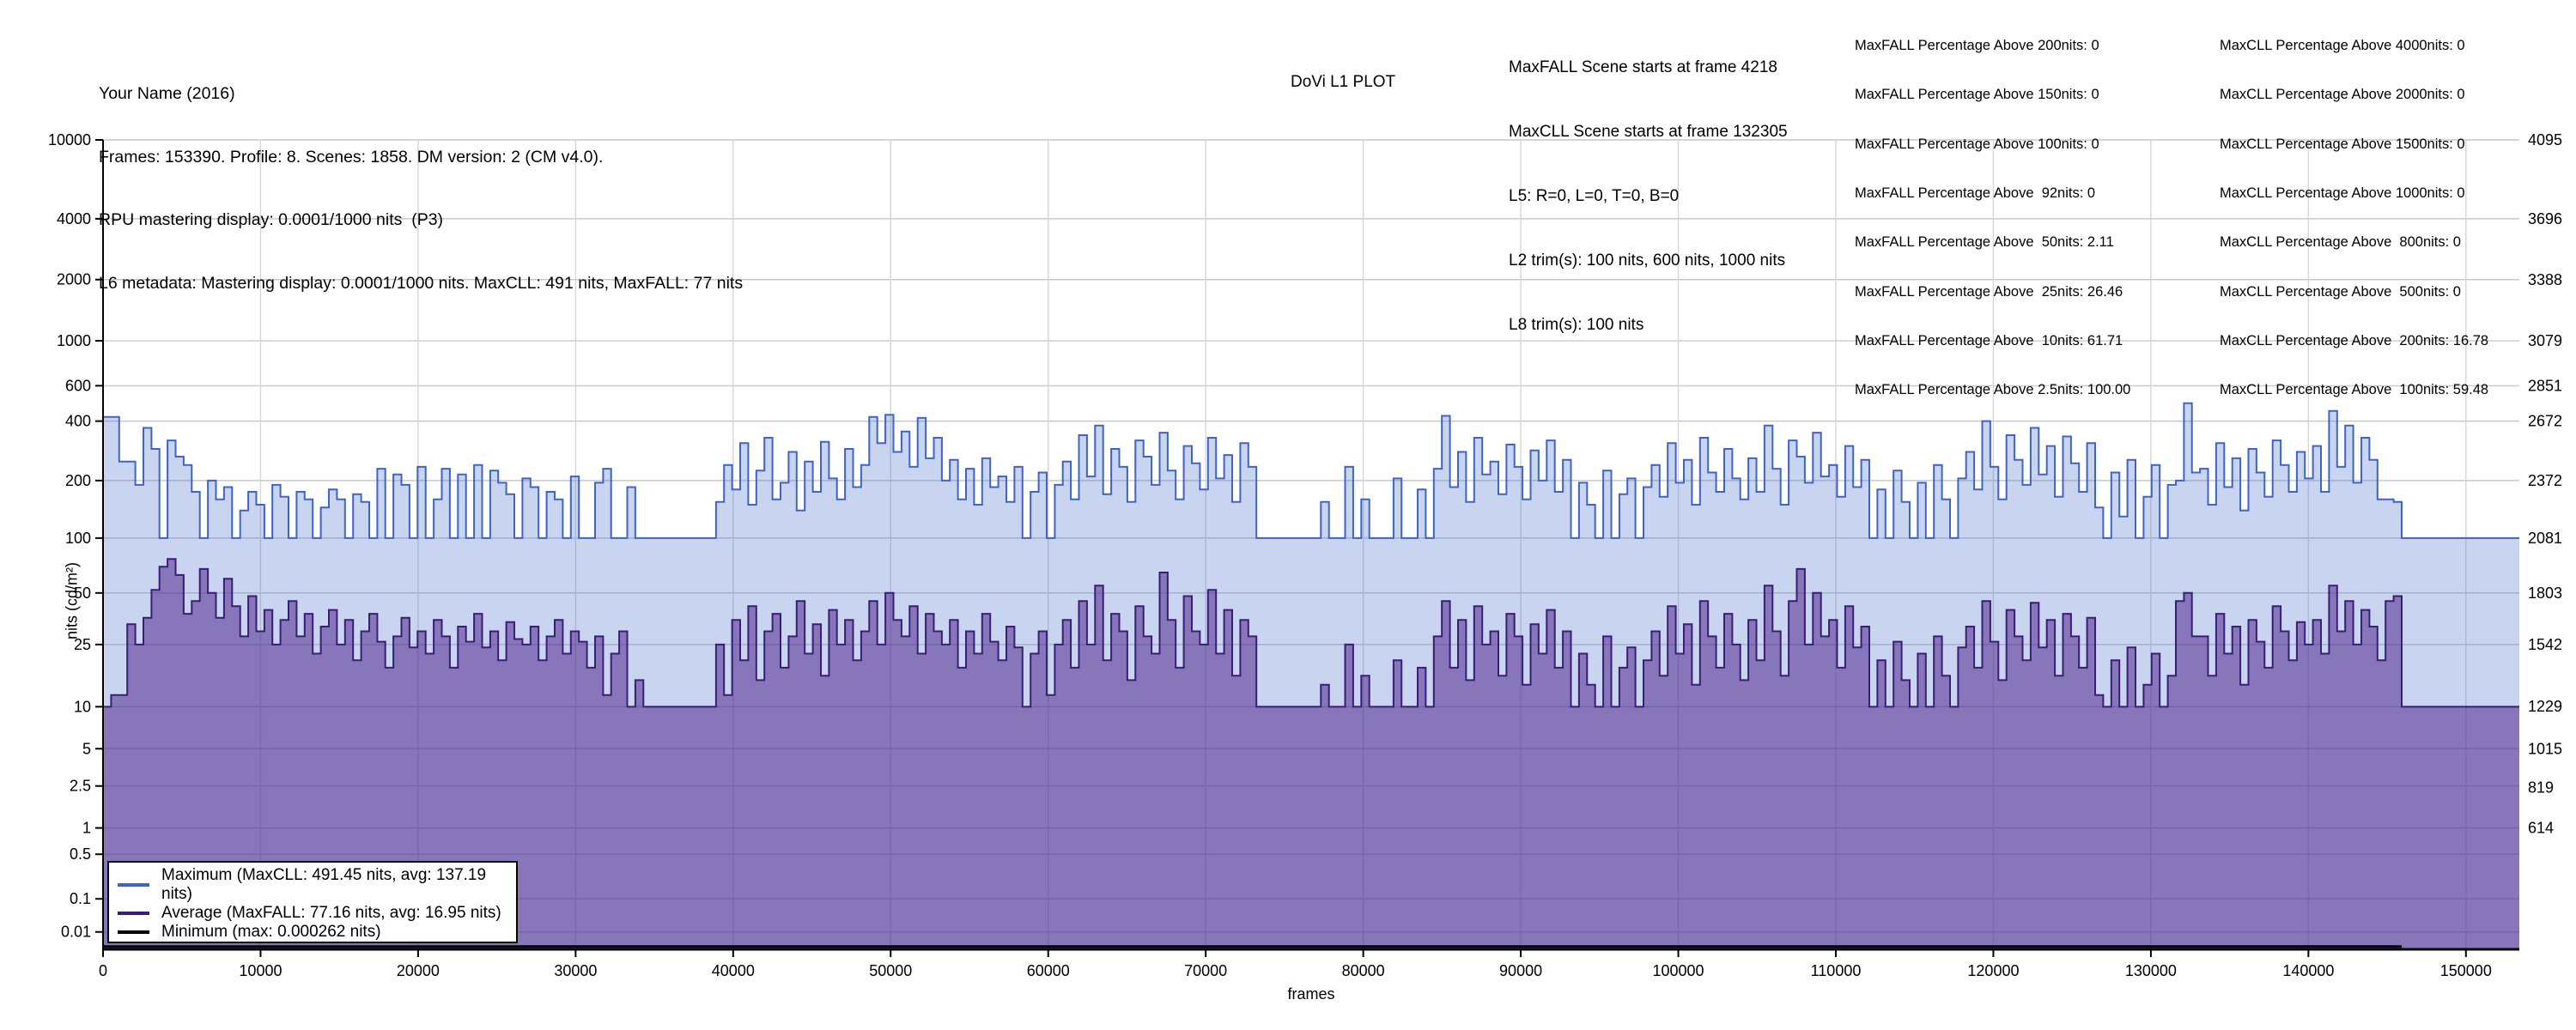  What do you see at coordinates (86, 828) in the screenshot?
I see `y-tick-label: 1` at bounding box center [86, 828].